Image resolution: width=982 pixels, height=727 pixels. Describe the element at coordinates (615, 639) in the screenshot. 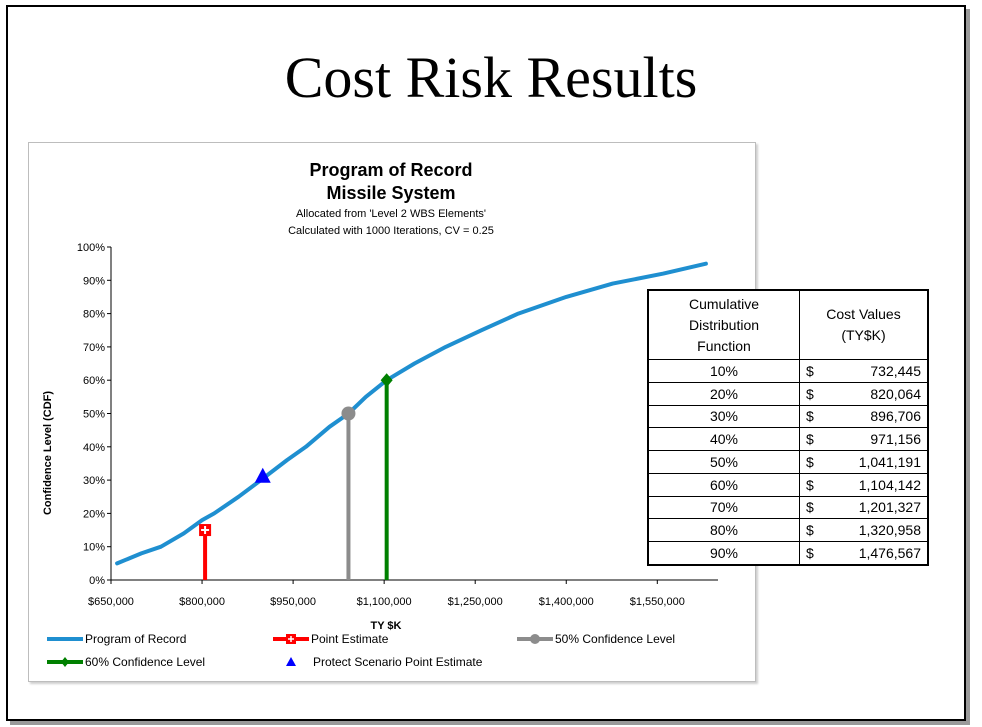

I see `legend-label: 50% Confidence Level` at that location.